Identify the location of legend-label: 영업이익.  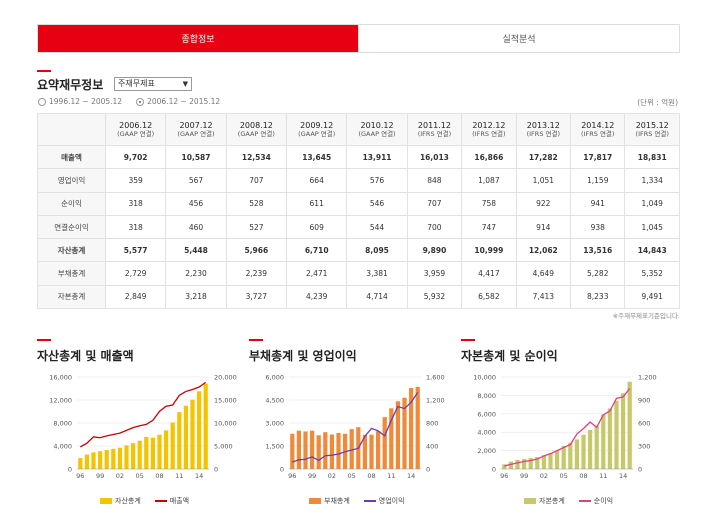
(391, 501).